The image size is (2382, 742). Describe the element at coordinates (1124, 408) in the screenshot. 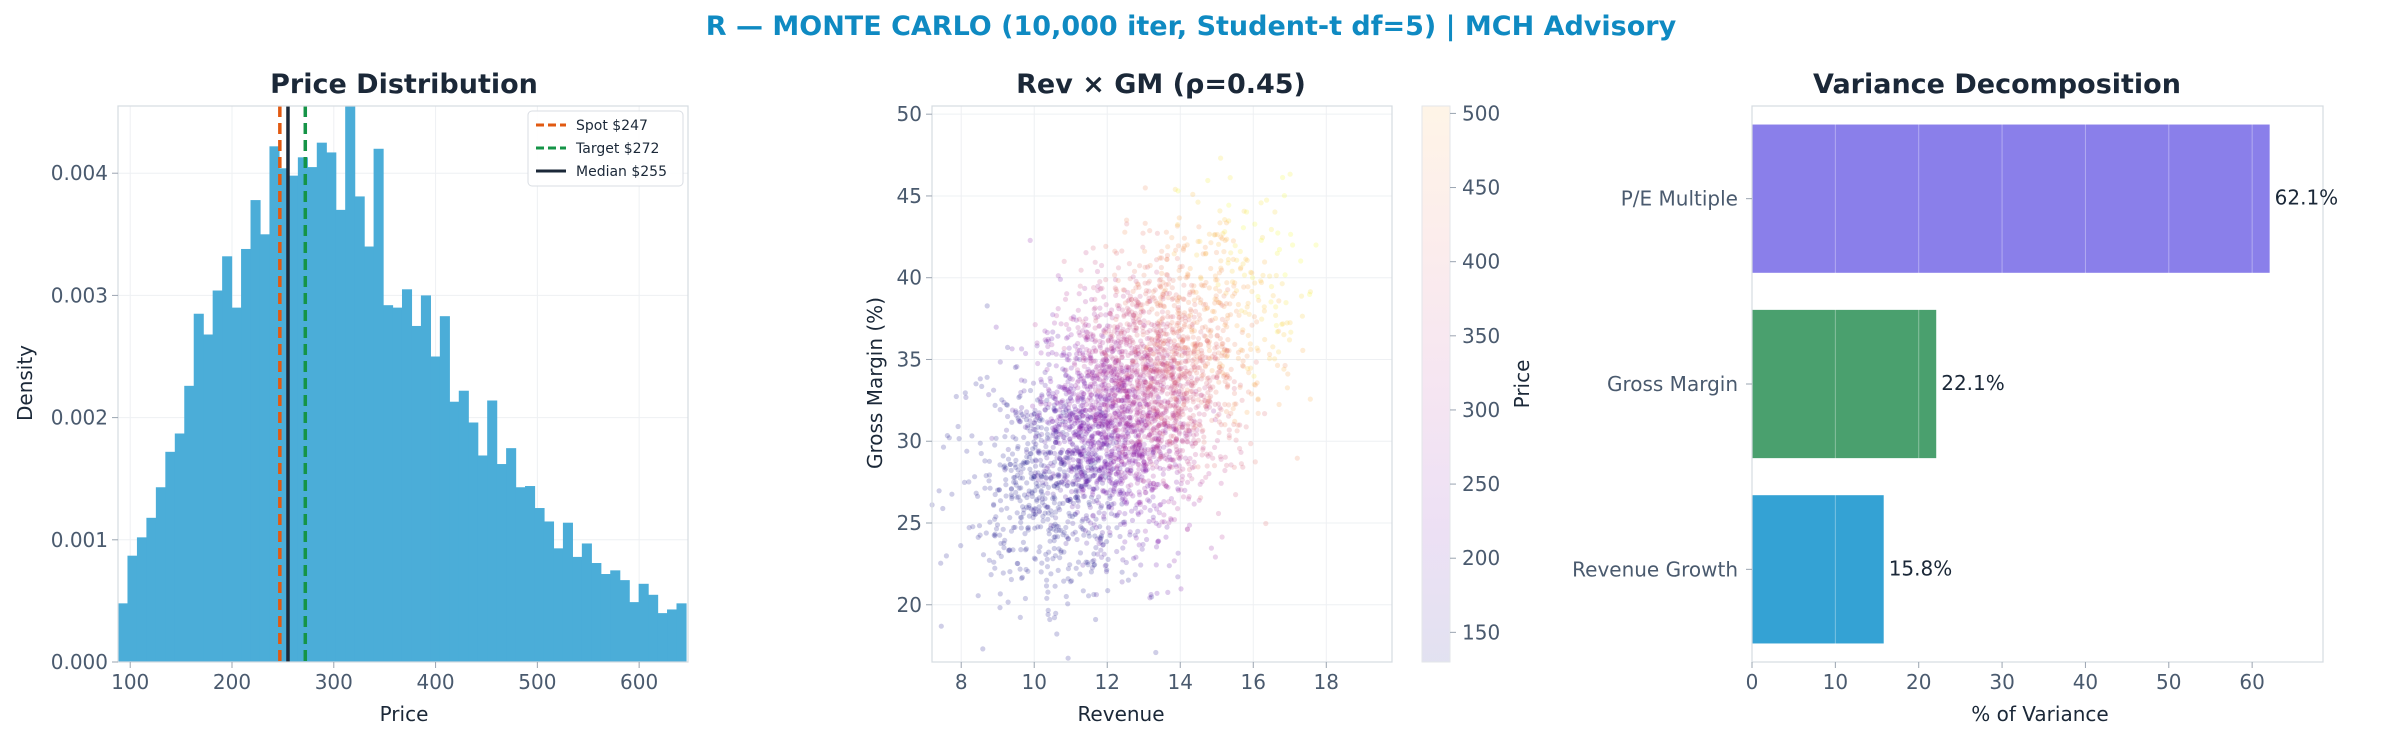

I see `rev-gm-points` at that location.